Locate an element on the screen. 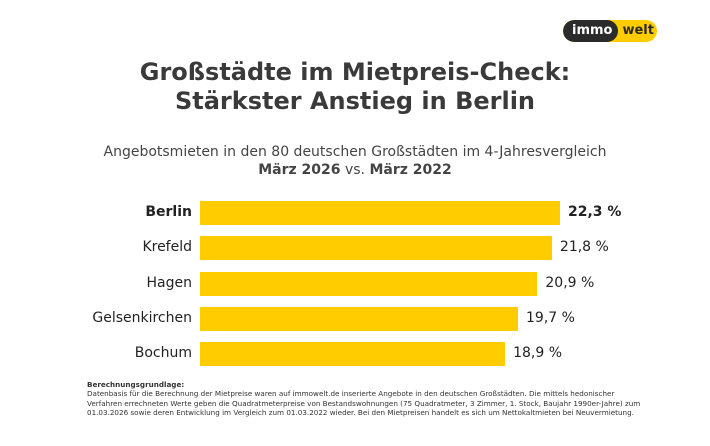 The image size is (710, 446). immowelt-logo: immo welt is located at coordinates (610, 31).